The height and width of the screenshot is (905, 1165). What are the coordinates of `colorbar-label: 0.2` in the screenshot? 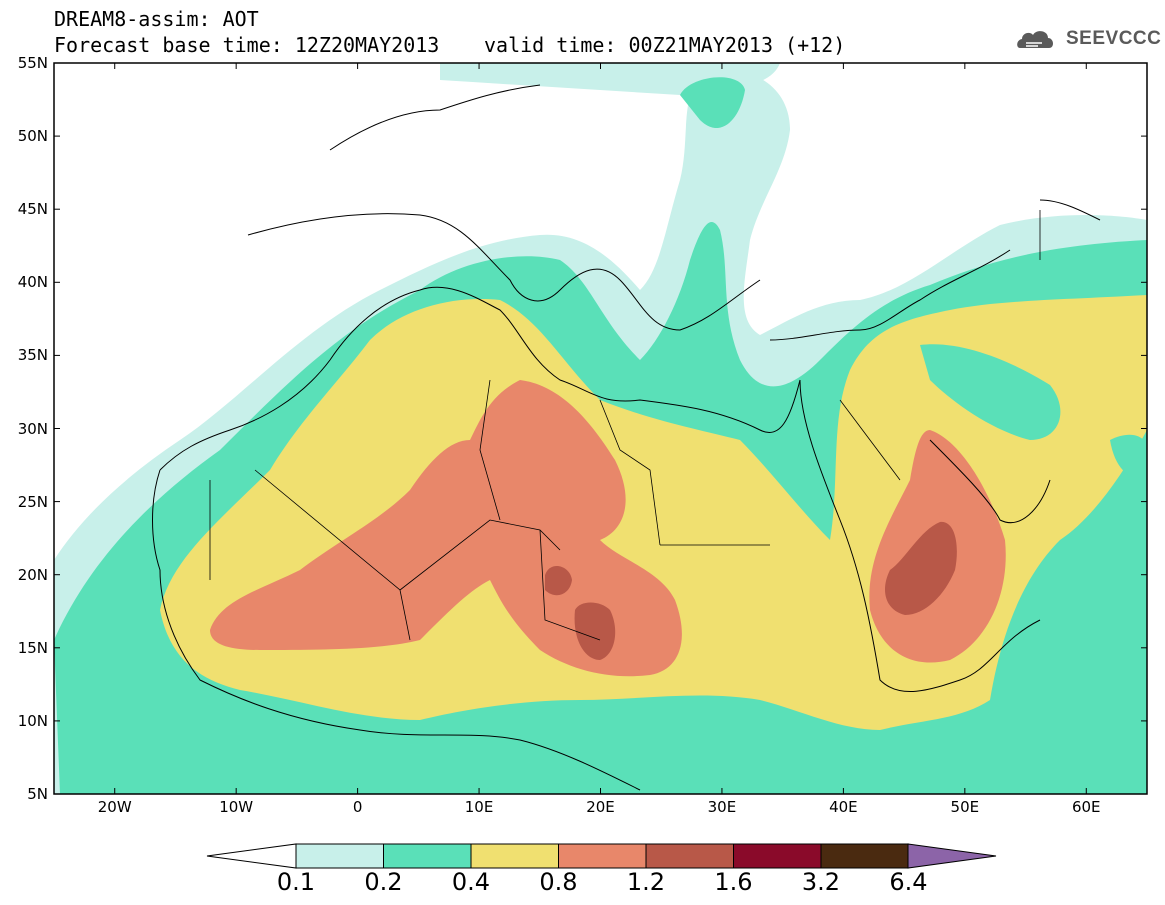 It's located at (383, 882).